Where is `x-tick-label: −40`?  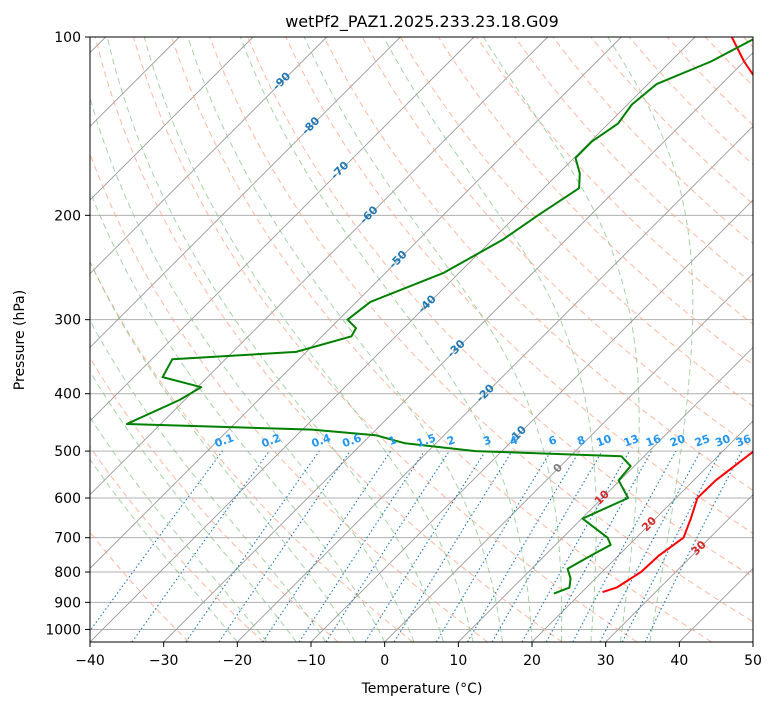
x-tick-label: −40 is located at coordinates (90, 661).